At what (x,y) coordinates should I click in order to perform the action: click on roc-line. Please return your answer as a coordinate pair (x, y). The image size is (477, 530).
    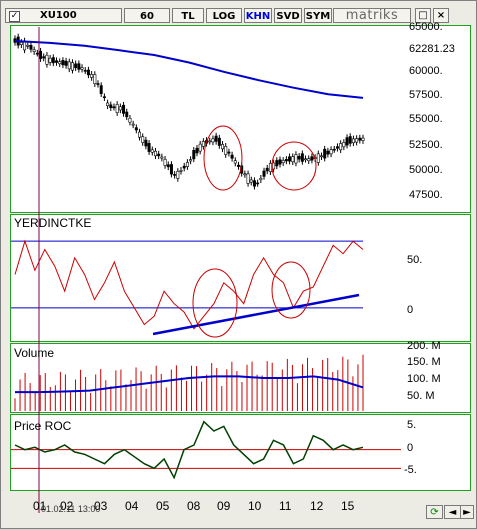
    Looking at the image, I should click on (189, 450).